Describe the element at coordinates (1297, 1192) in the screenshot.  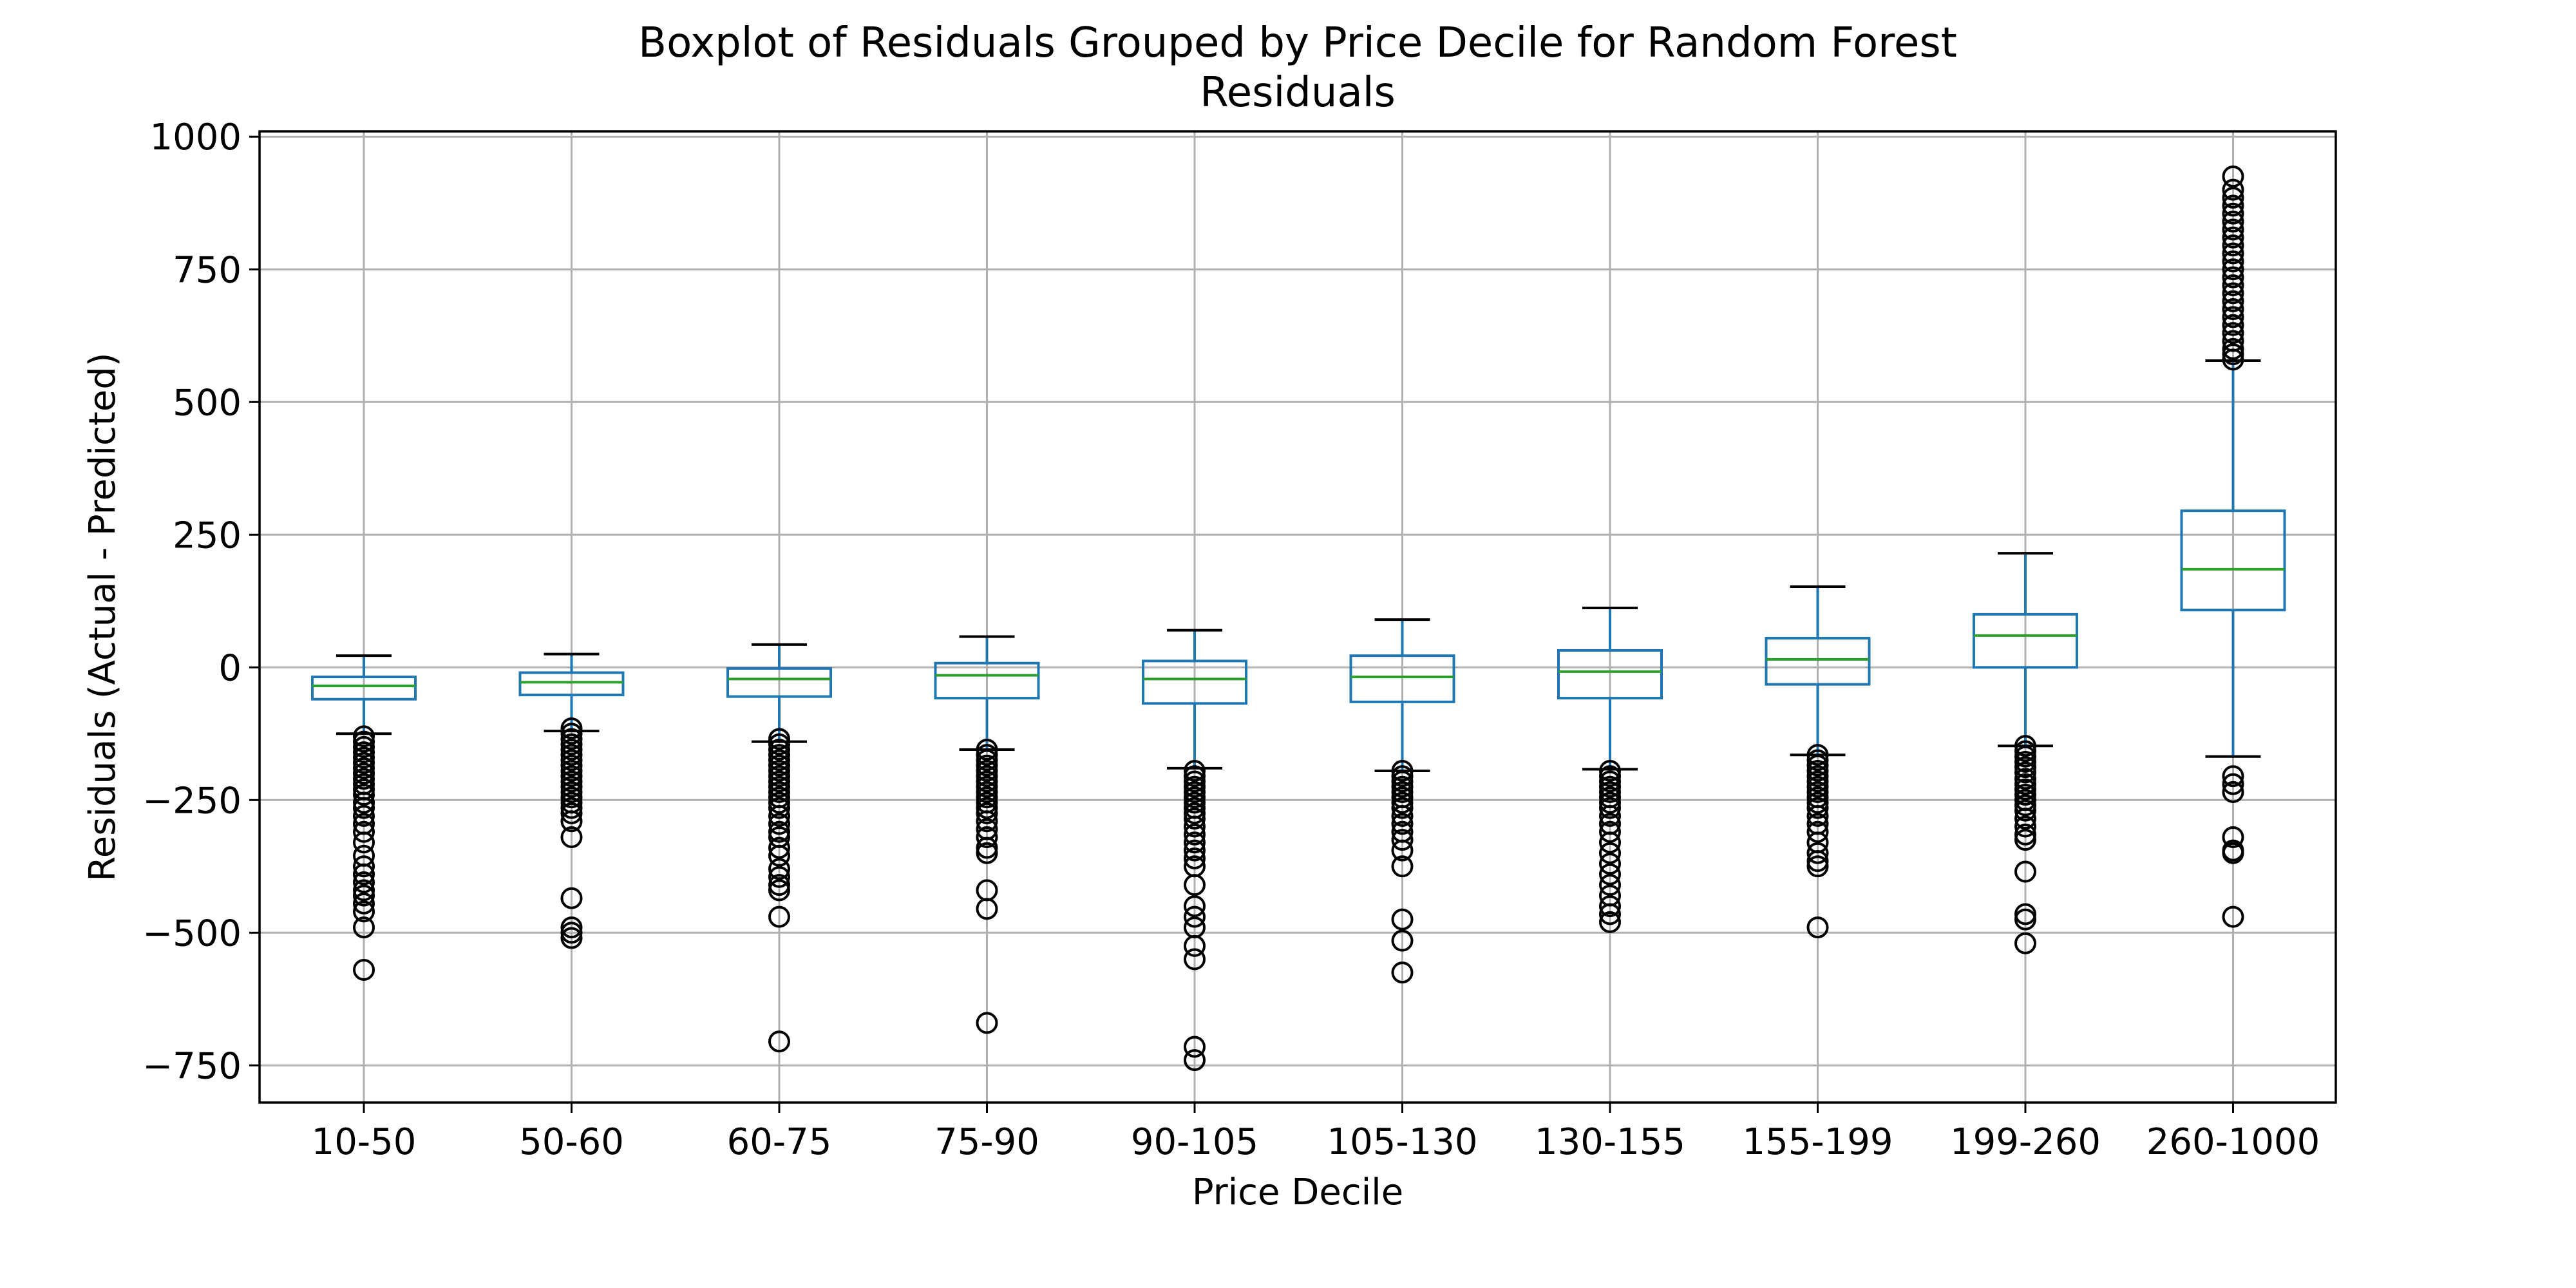
I see `x-axis-label: Price Decile` at that location.